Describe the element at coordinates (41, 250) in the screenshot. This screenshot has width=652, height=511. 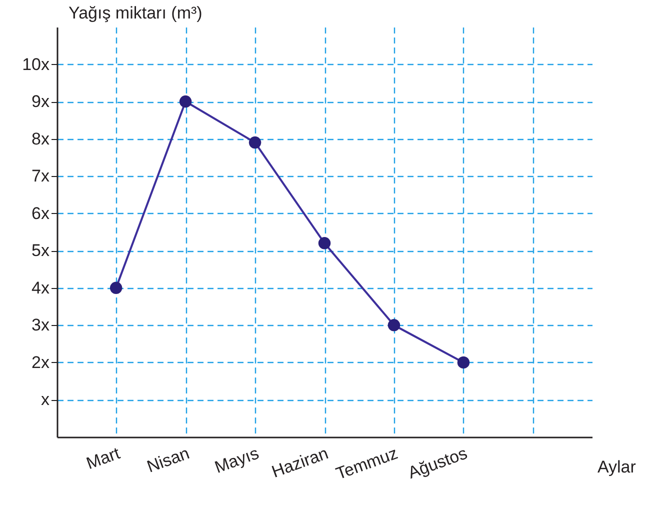
I see `y-tick-label: 5x` at that location.